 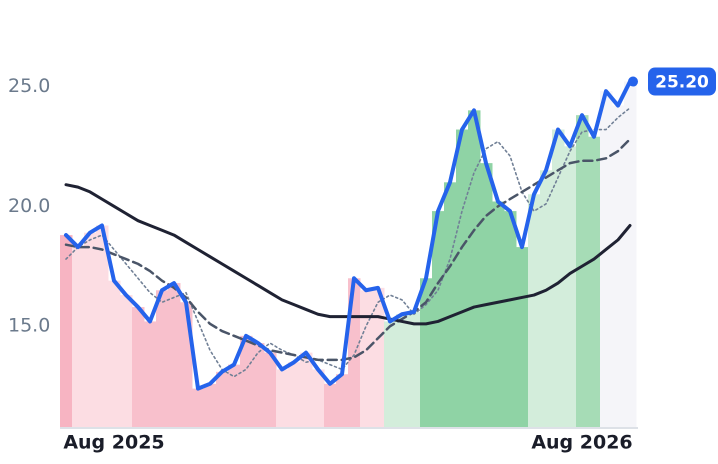 What do you see at coordinates (29, 206) in the screenshot?
I see `y-tick-label: 20.0` at bounding box center [29, 206].